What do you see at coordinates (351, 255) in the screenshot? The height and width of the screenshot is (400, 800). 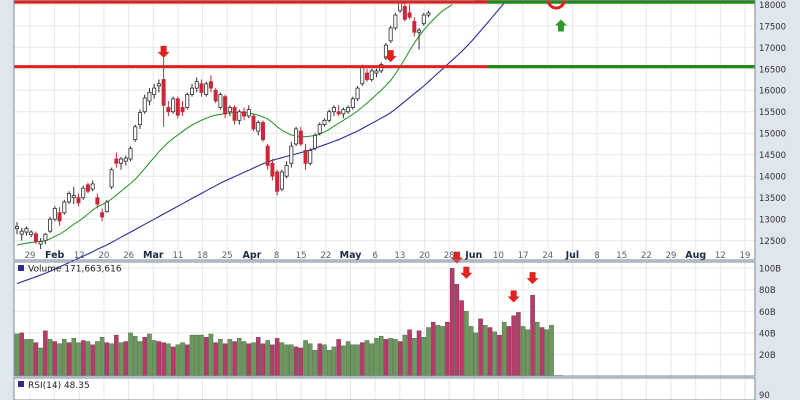 I see `x-tick-label: May` at bounding box center [351, 255].